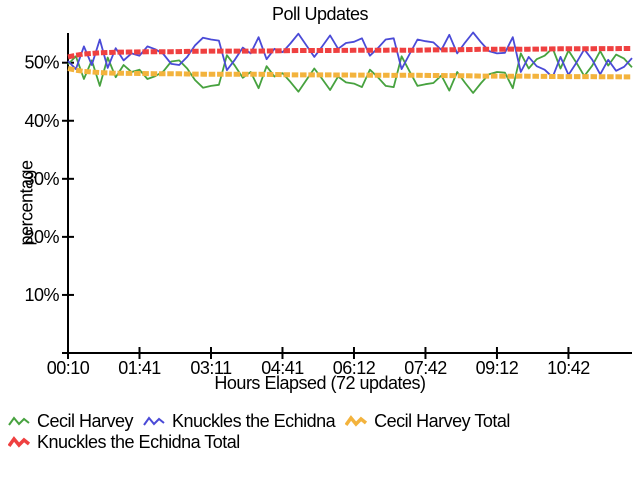 The height and width of the screenshot is (480, 640). Describe the element at coordinates (354, 368) in the screenshot. I see `x-tick-label: 06:12` at that location.